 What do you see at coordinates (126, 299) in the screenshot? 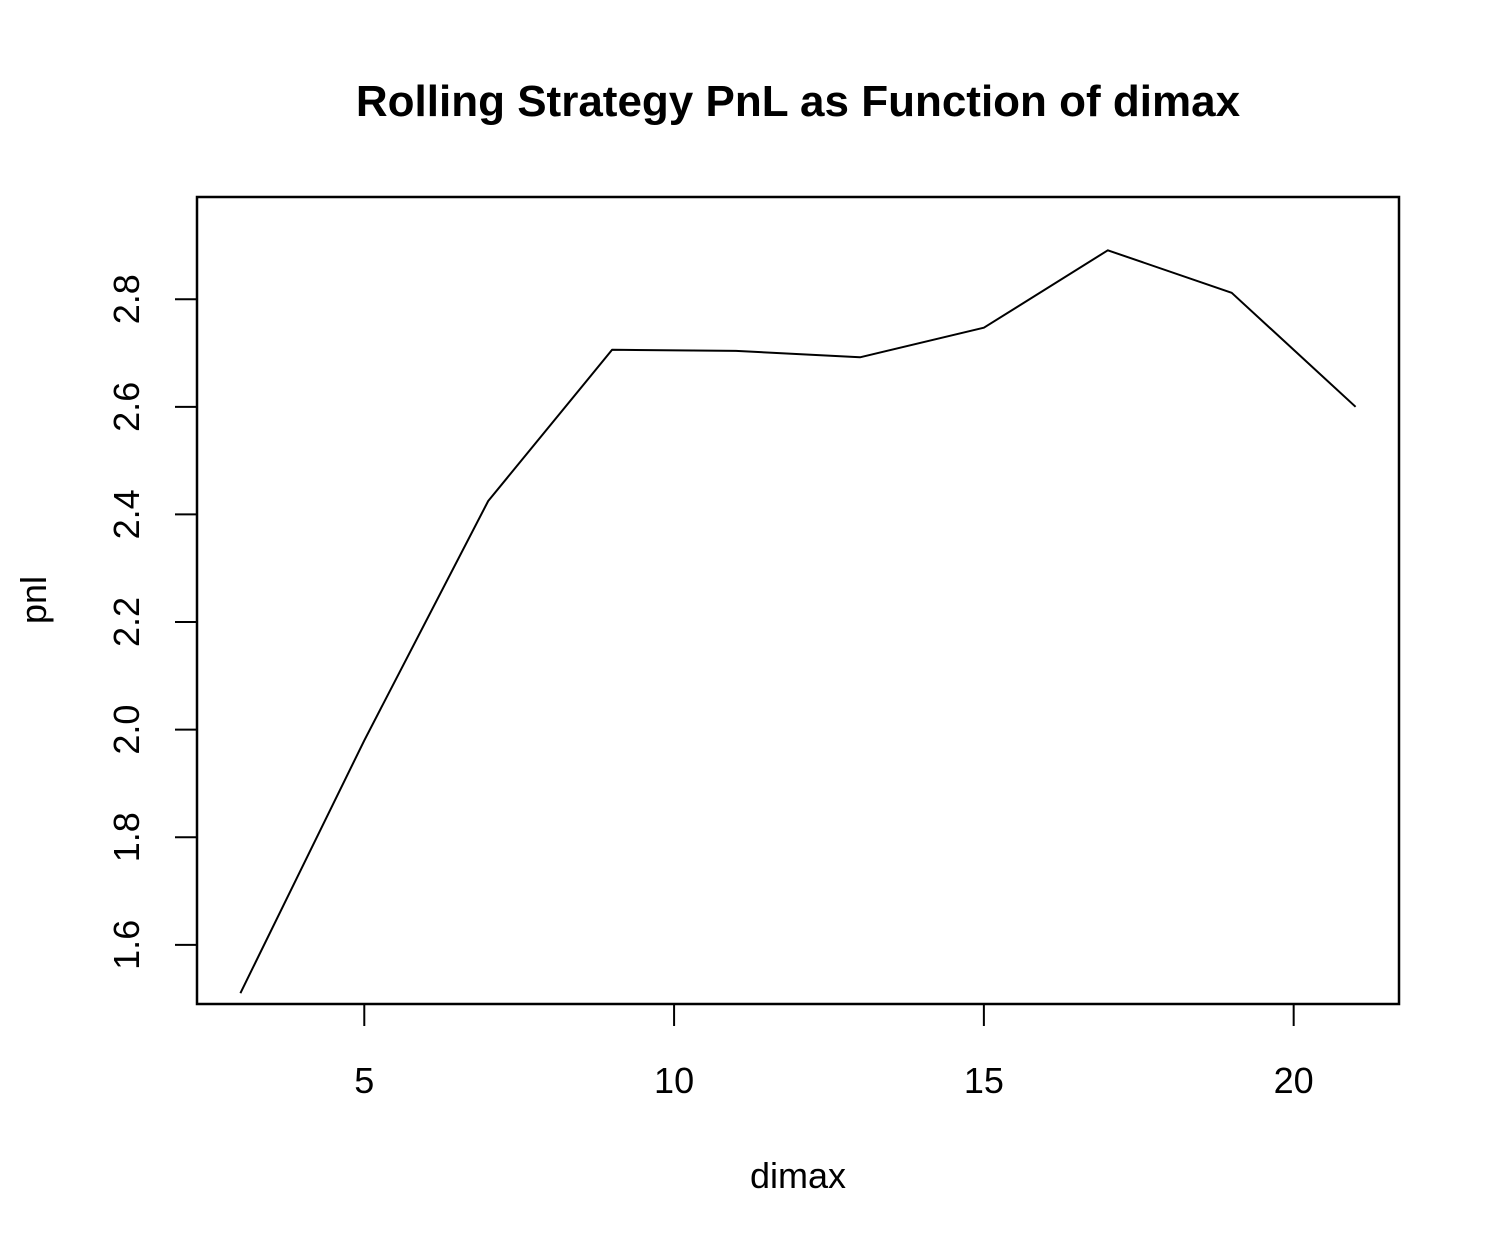
I see `y-tick-label: 2.8` at bounding box center [126, 299].